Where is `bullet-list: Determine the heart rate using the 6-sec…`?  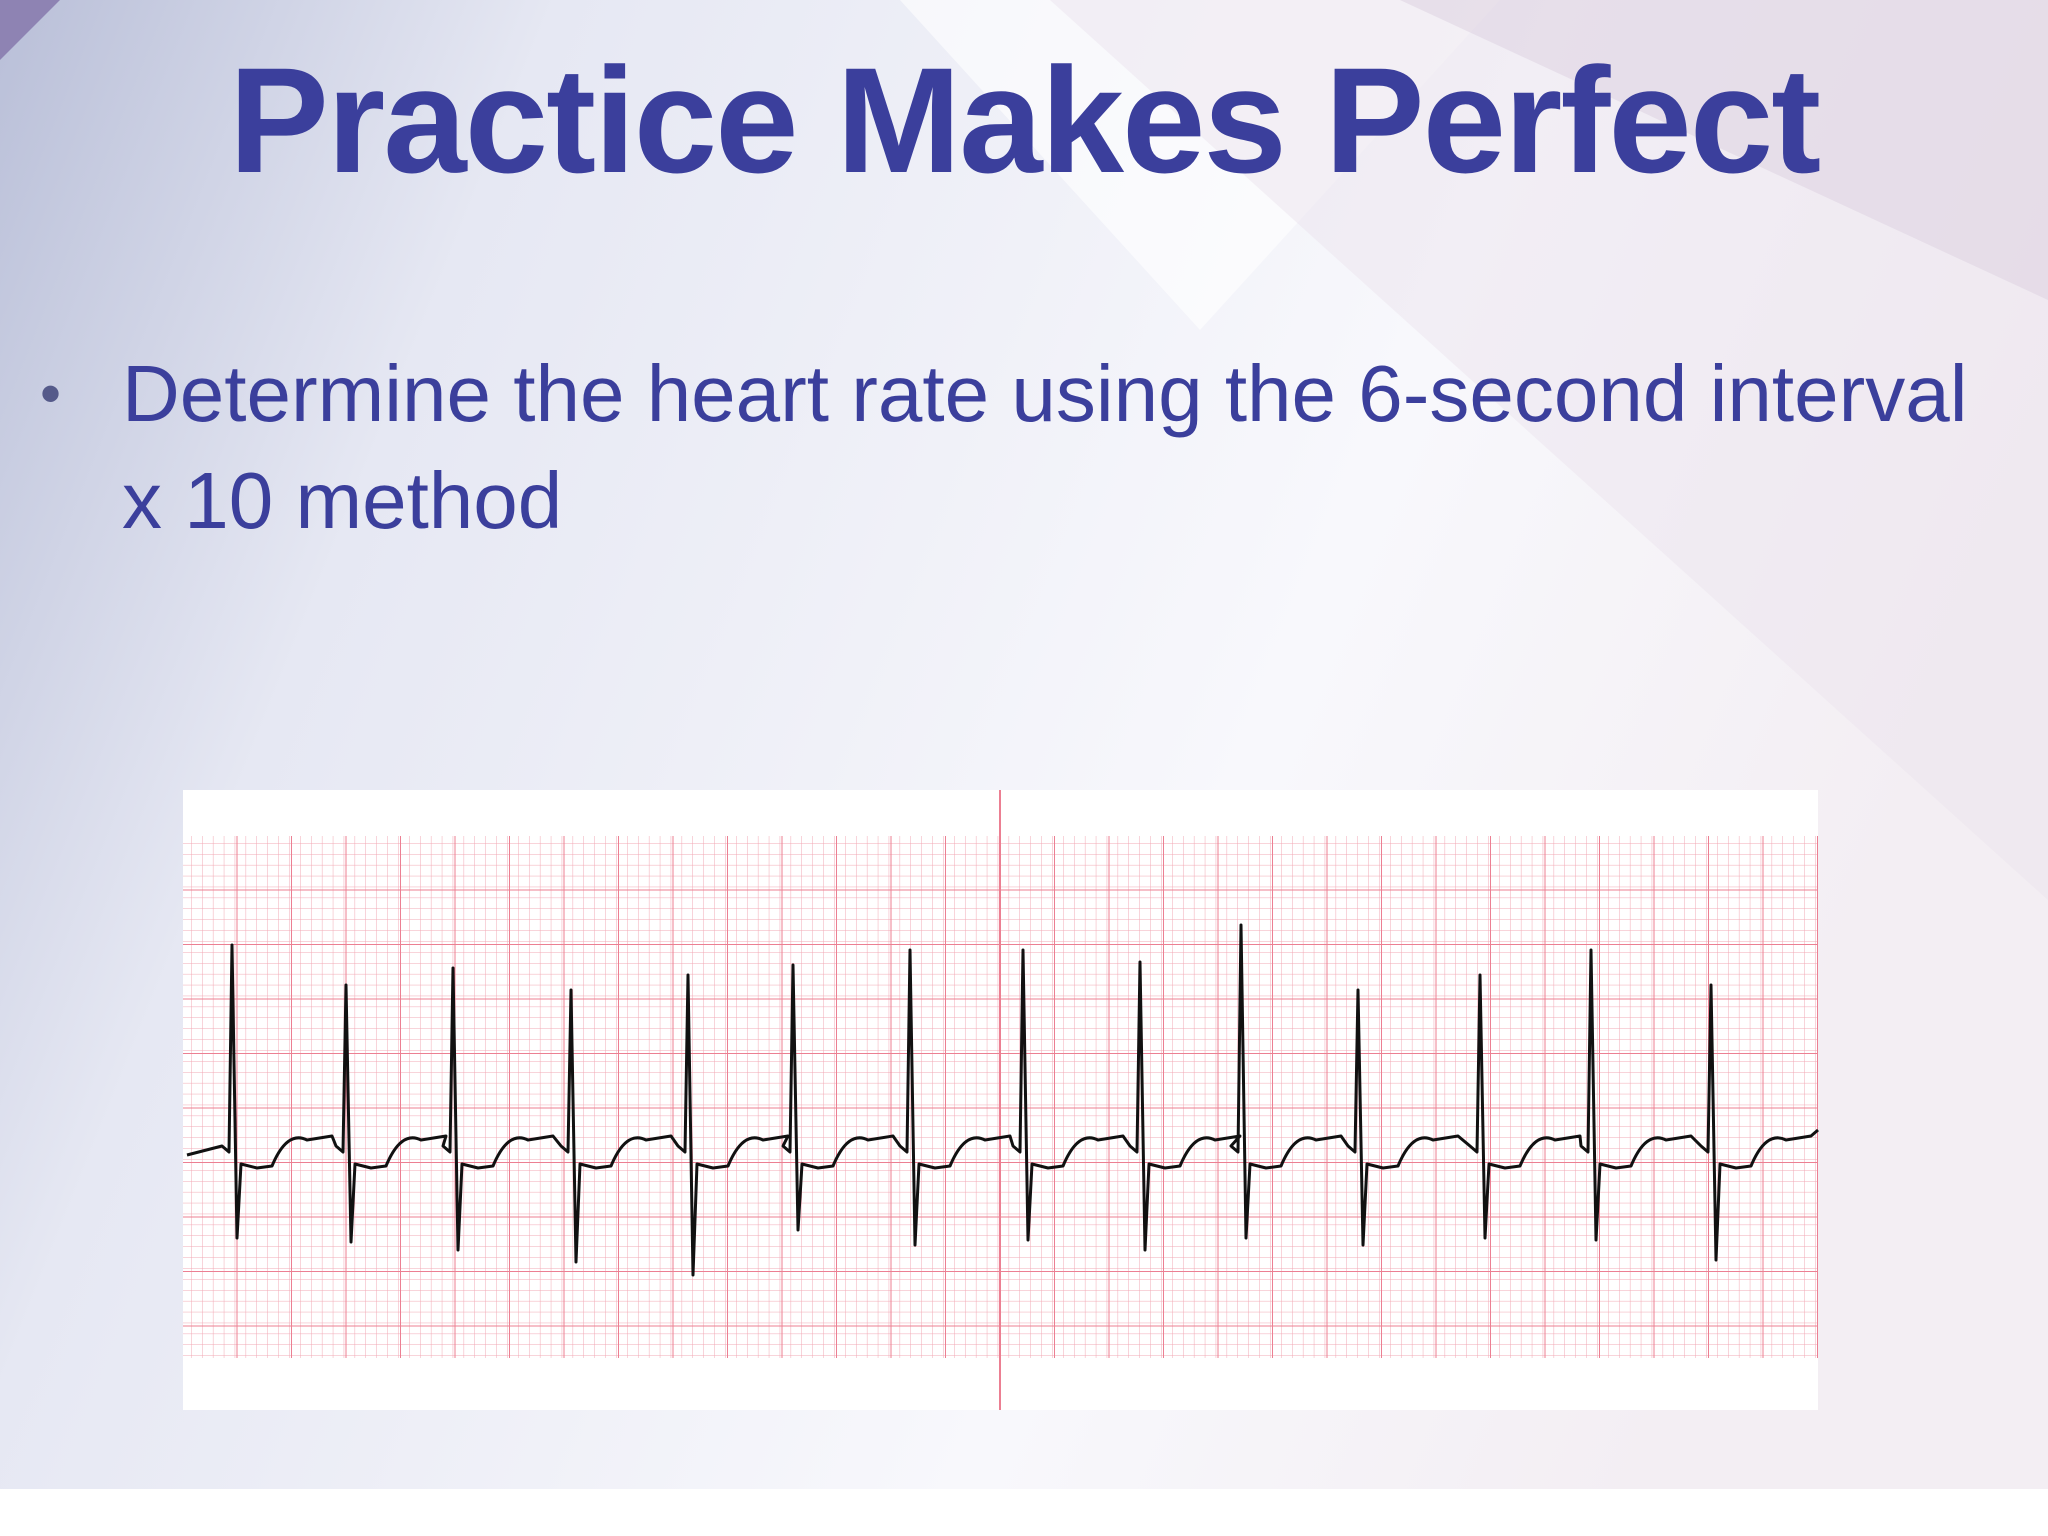 bullet-list: Determine the heart rate using the 6-sec… is located at coordinates (1031, 447).